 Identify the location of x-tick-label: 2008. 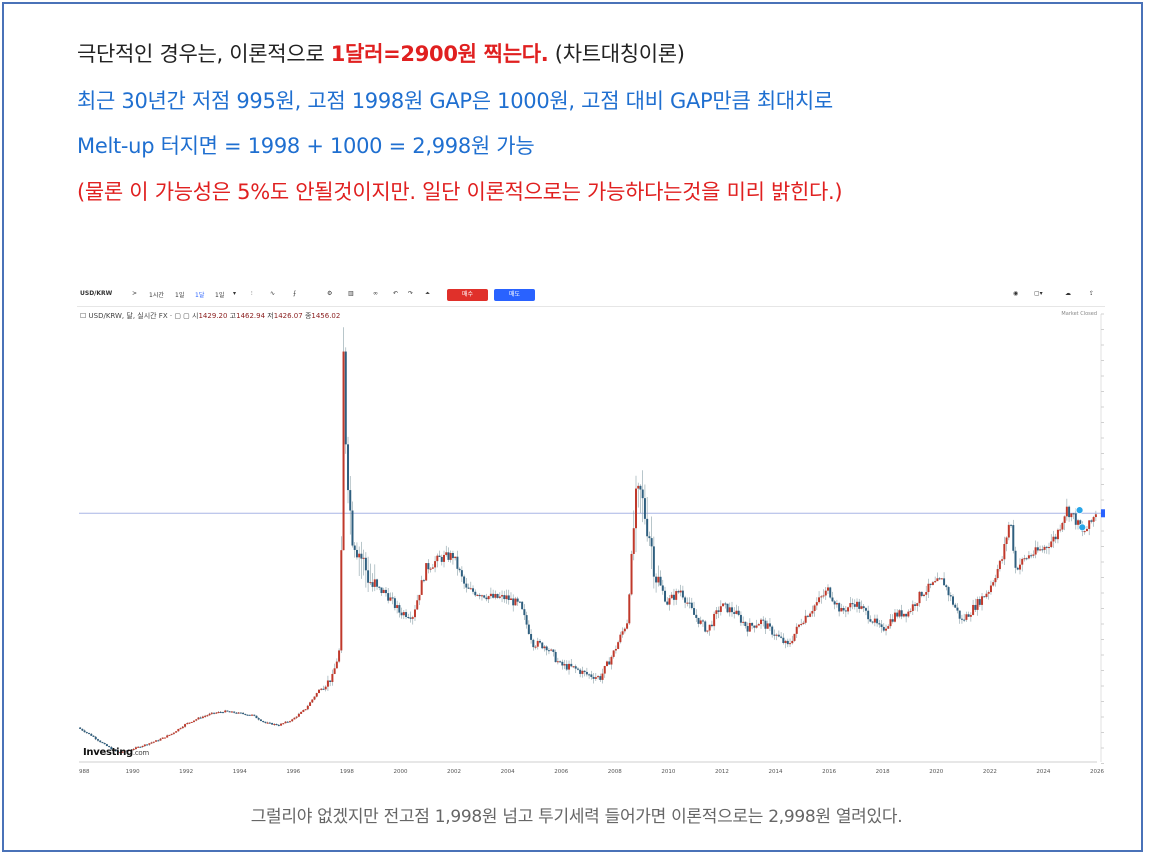
(615, 772).